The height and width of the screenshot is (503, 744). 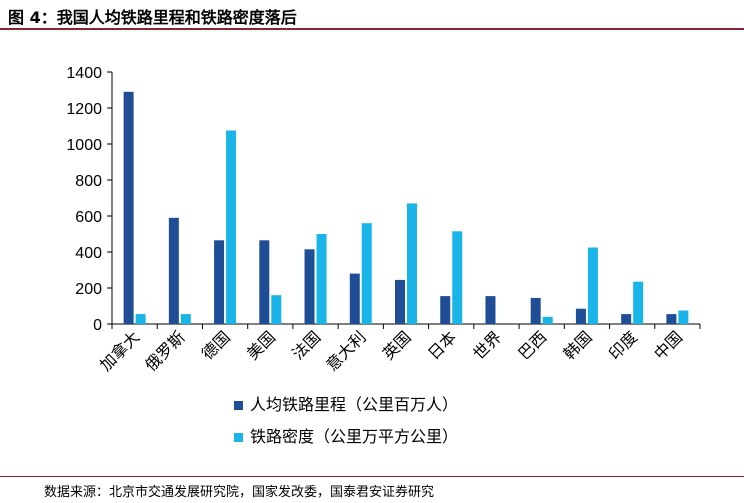 What do you see at coordinates (442, 345) in the screenshot?
I see `x-tick-label: 日本` at bounding box center [442, 345].